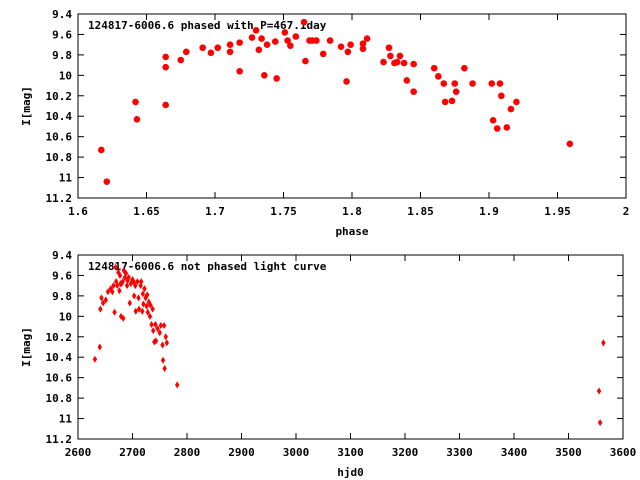  Describe the element at coordinates (146, 211) in the screenshot. I see `x-tick-label: 1.65` at that location.